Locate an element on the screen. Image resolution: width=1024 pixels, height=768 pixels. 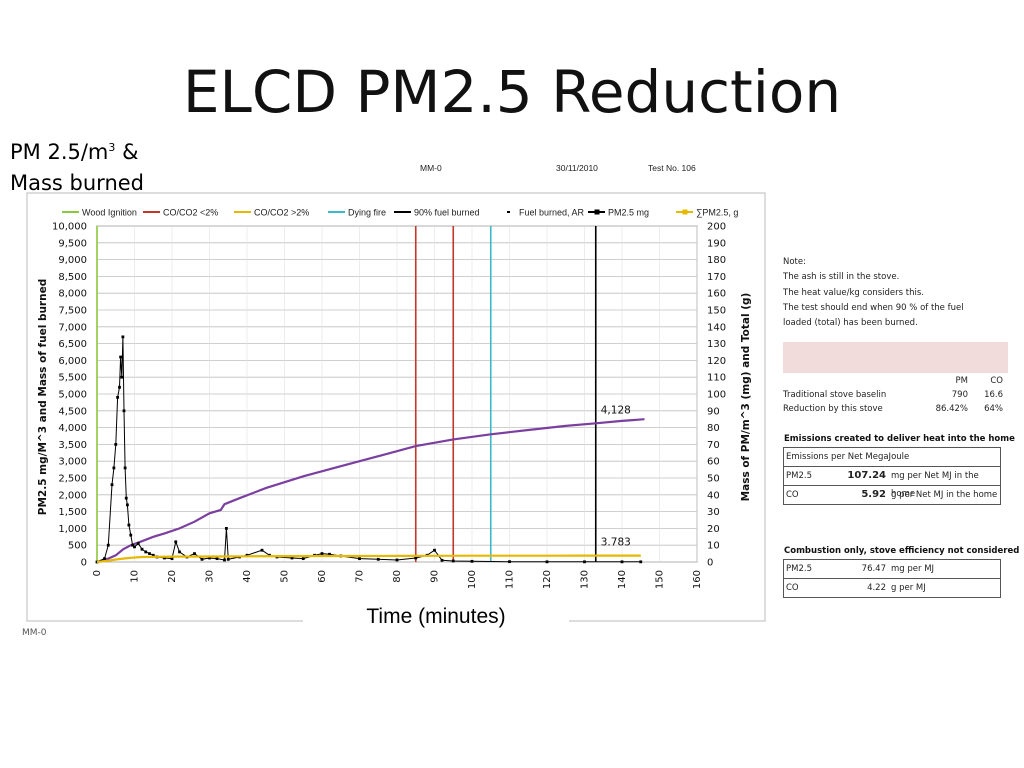
x-axis-caption: Time (minutes) is located at coordinates (436, 615).